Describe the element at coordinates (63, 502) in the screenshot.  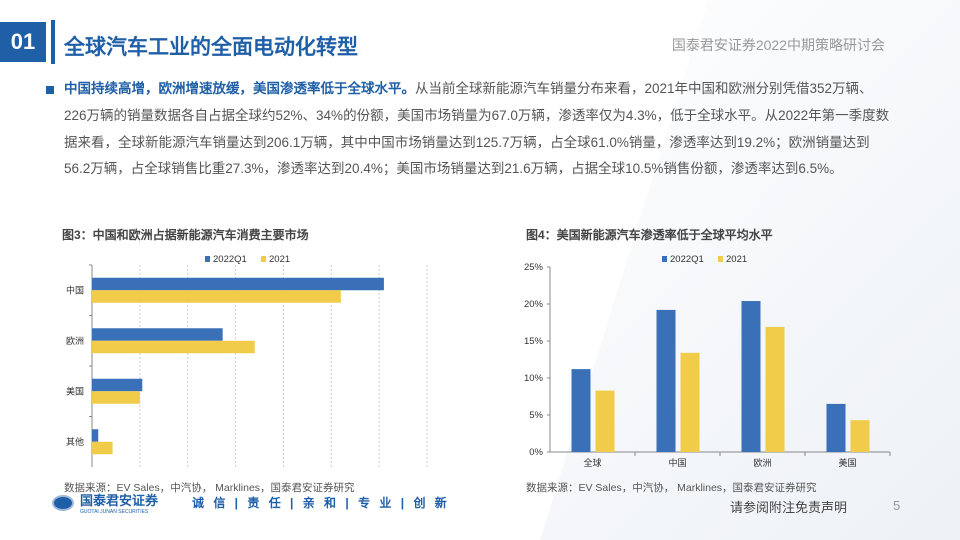
I see `logo-icon` at that location.